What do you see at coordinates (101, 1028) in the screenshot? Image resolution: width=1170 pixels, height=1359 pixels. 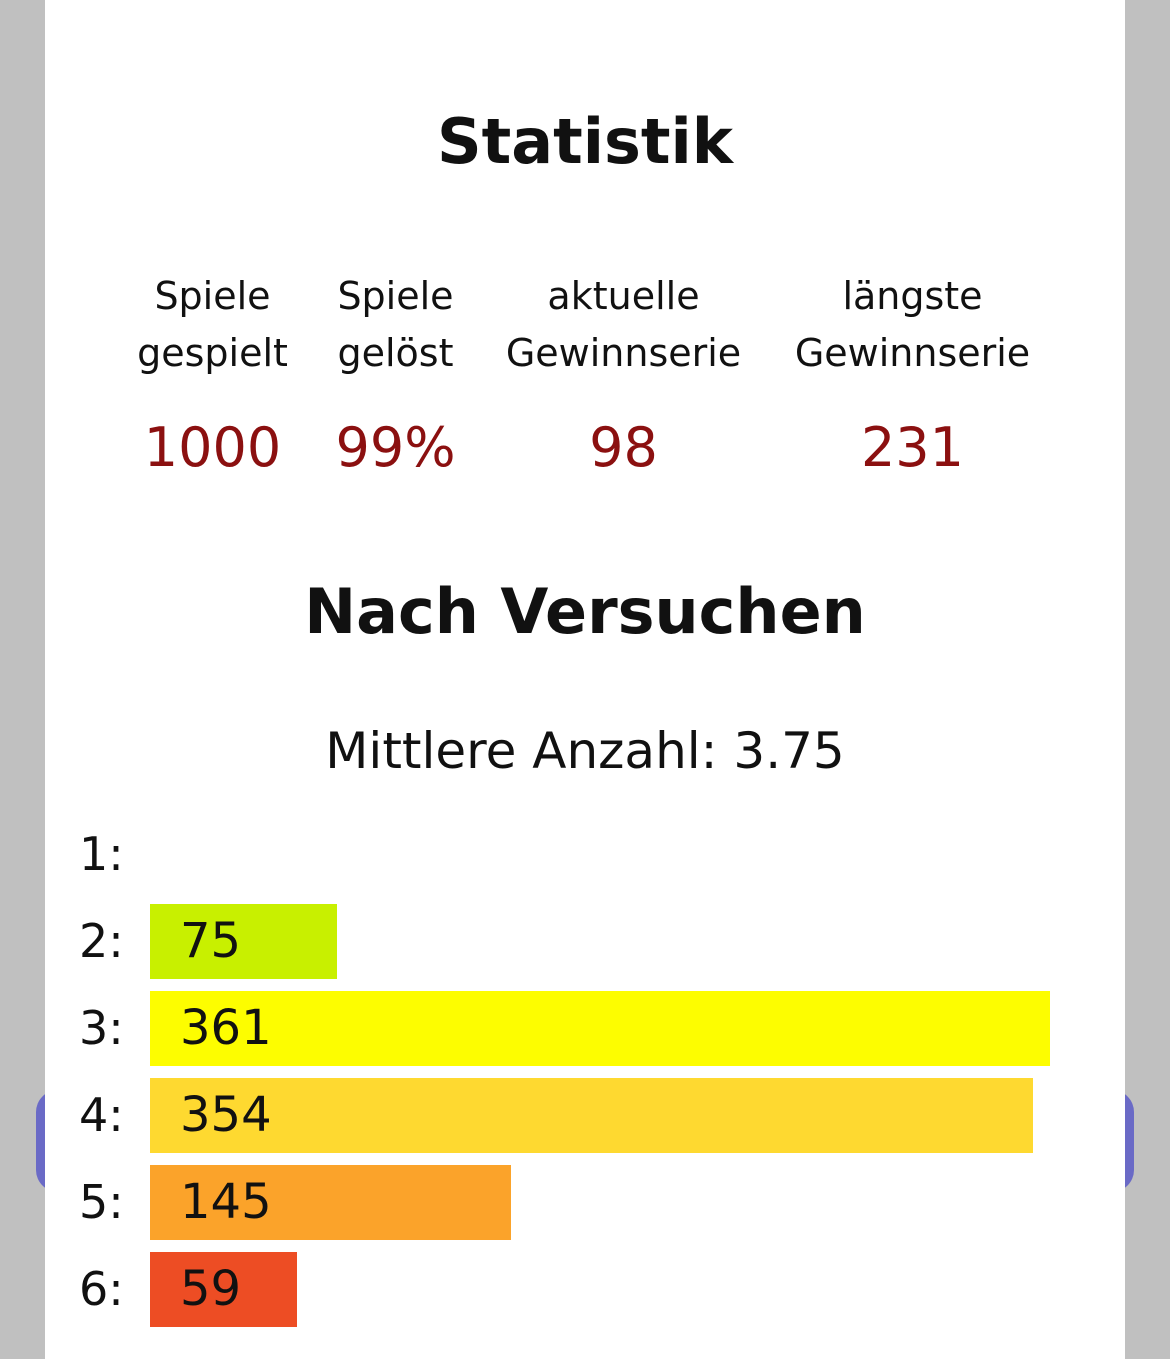 I see `distribution-row-label: 3:` at bounding box center [101, 1028].